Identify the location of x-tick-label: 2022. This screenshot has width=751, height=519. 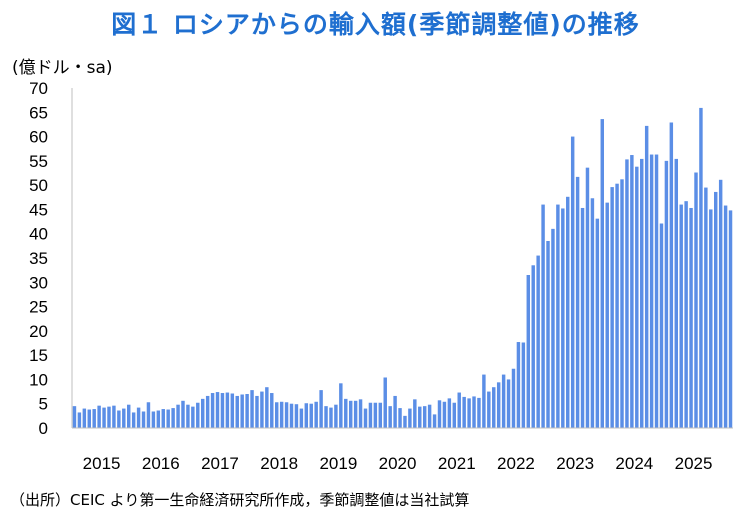
(516, 463).